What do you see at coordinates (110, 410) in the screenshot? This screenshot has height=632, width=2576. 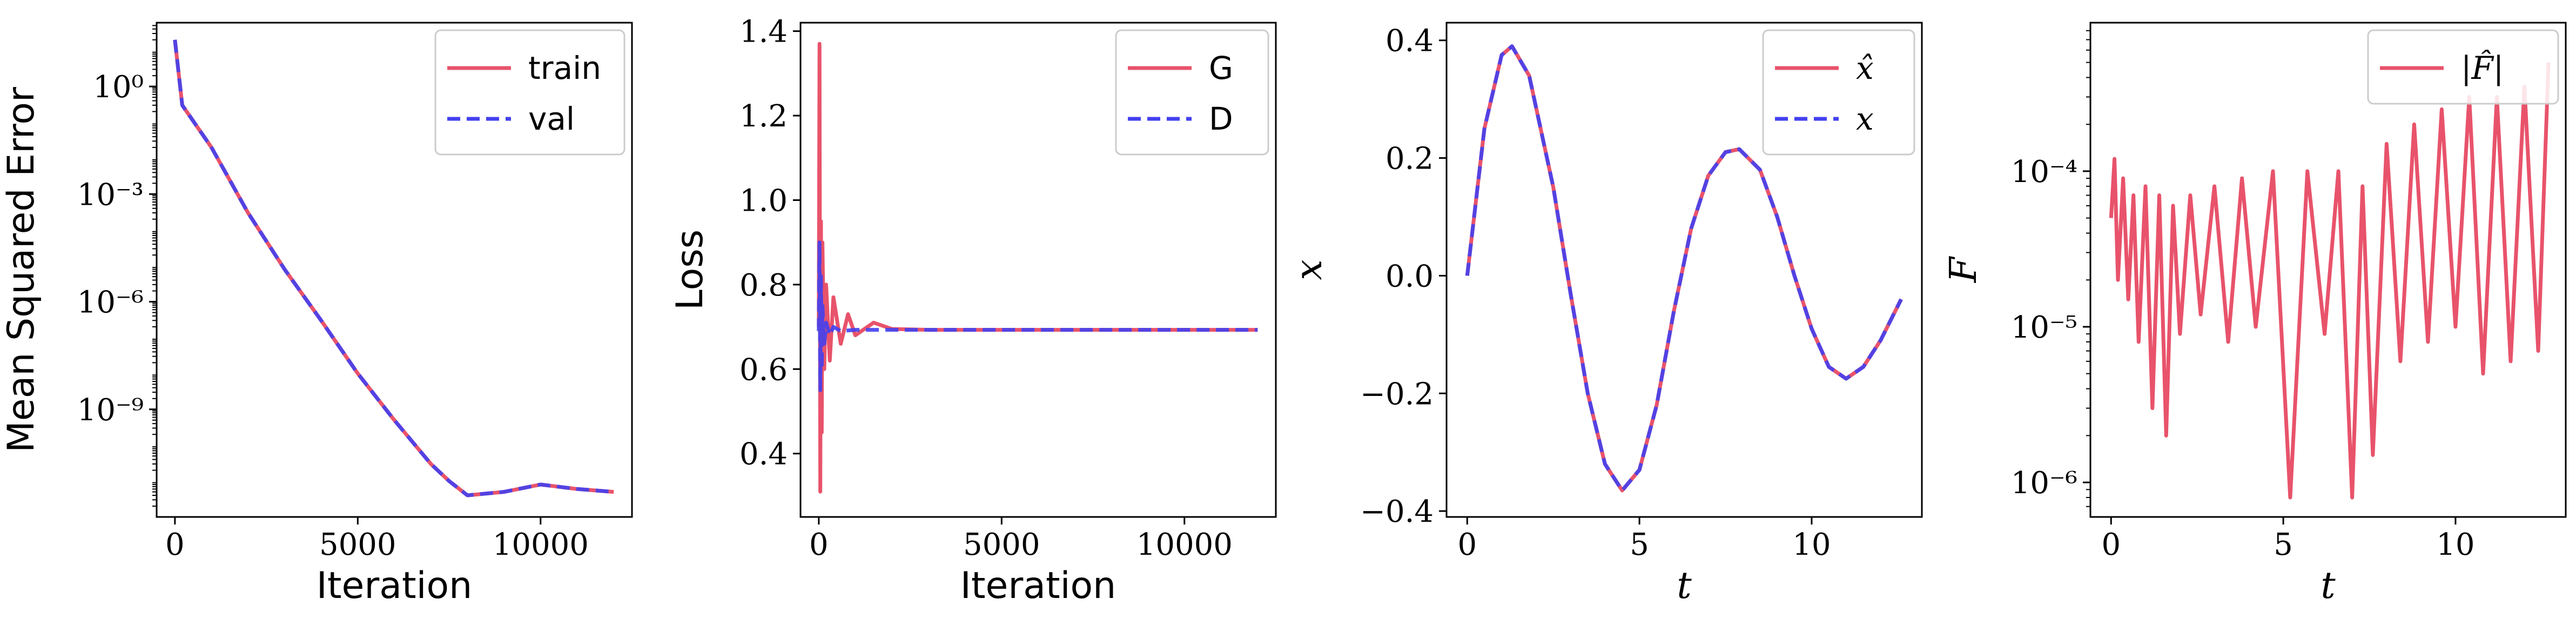 I see `y-tick-label: 10⁻⁹` at bounding box center [110, 410].